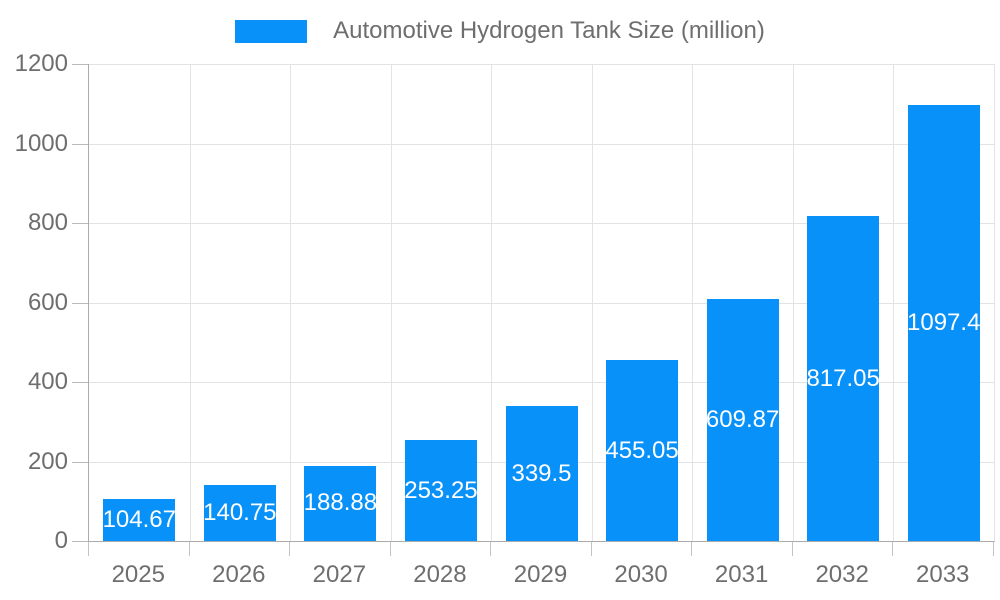  Describe the element at coordinates (47, 302) in the screenshot. I see `y-axis-tick-label: 600` at that location.